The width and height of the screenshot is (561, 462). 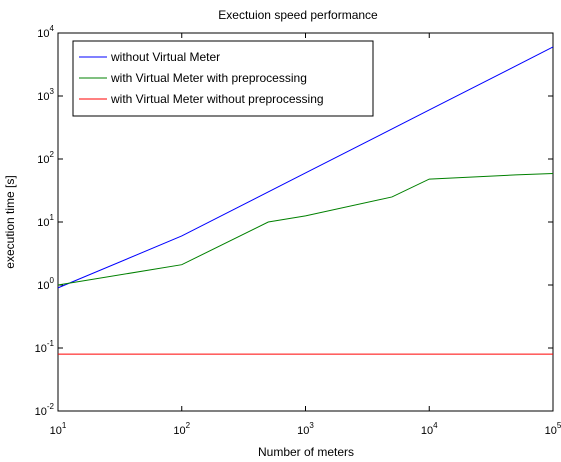 What do you see at coordinates (181, 429) in the screenshot?
I see `x-tick-label: 10²` at bounding box center [181, 429].